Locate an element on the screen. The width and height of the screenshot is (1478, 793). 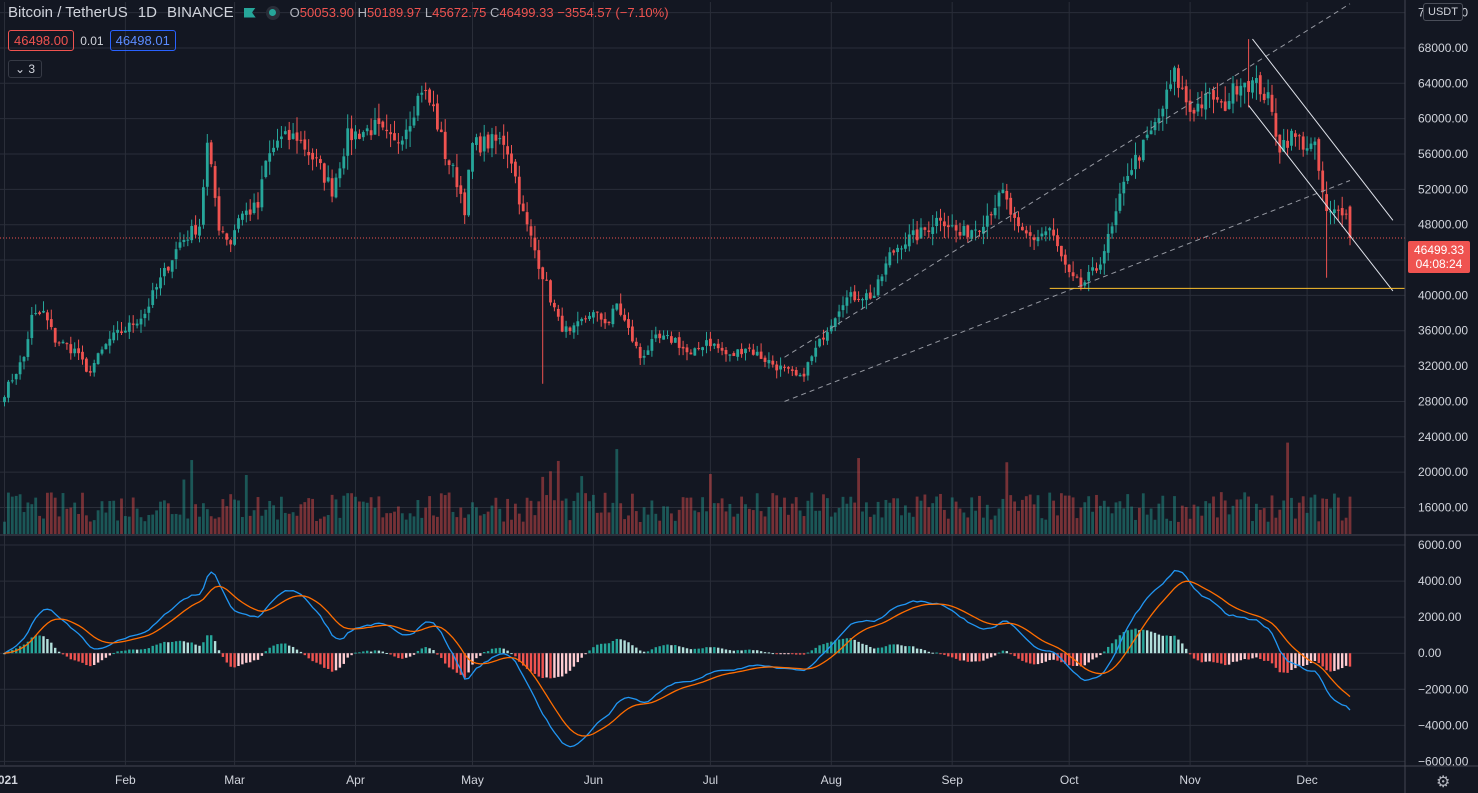
time-axis: 2021 Feb Mar Apr May Jun Jul Aug Sep Oct Nov Dec is located at coordinates (659, 780).